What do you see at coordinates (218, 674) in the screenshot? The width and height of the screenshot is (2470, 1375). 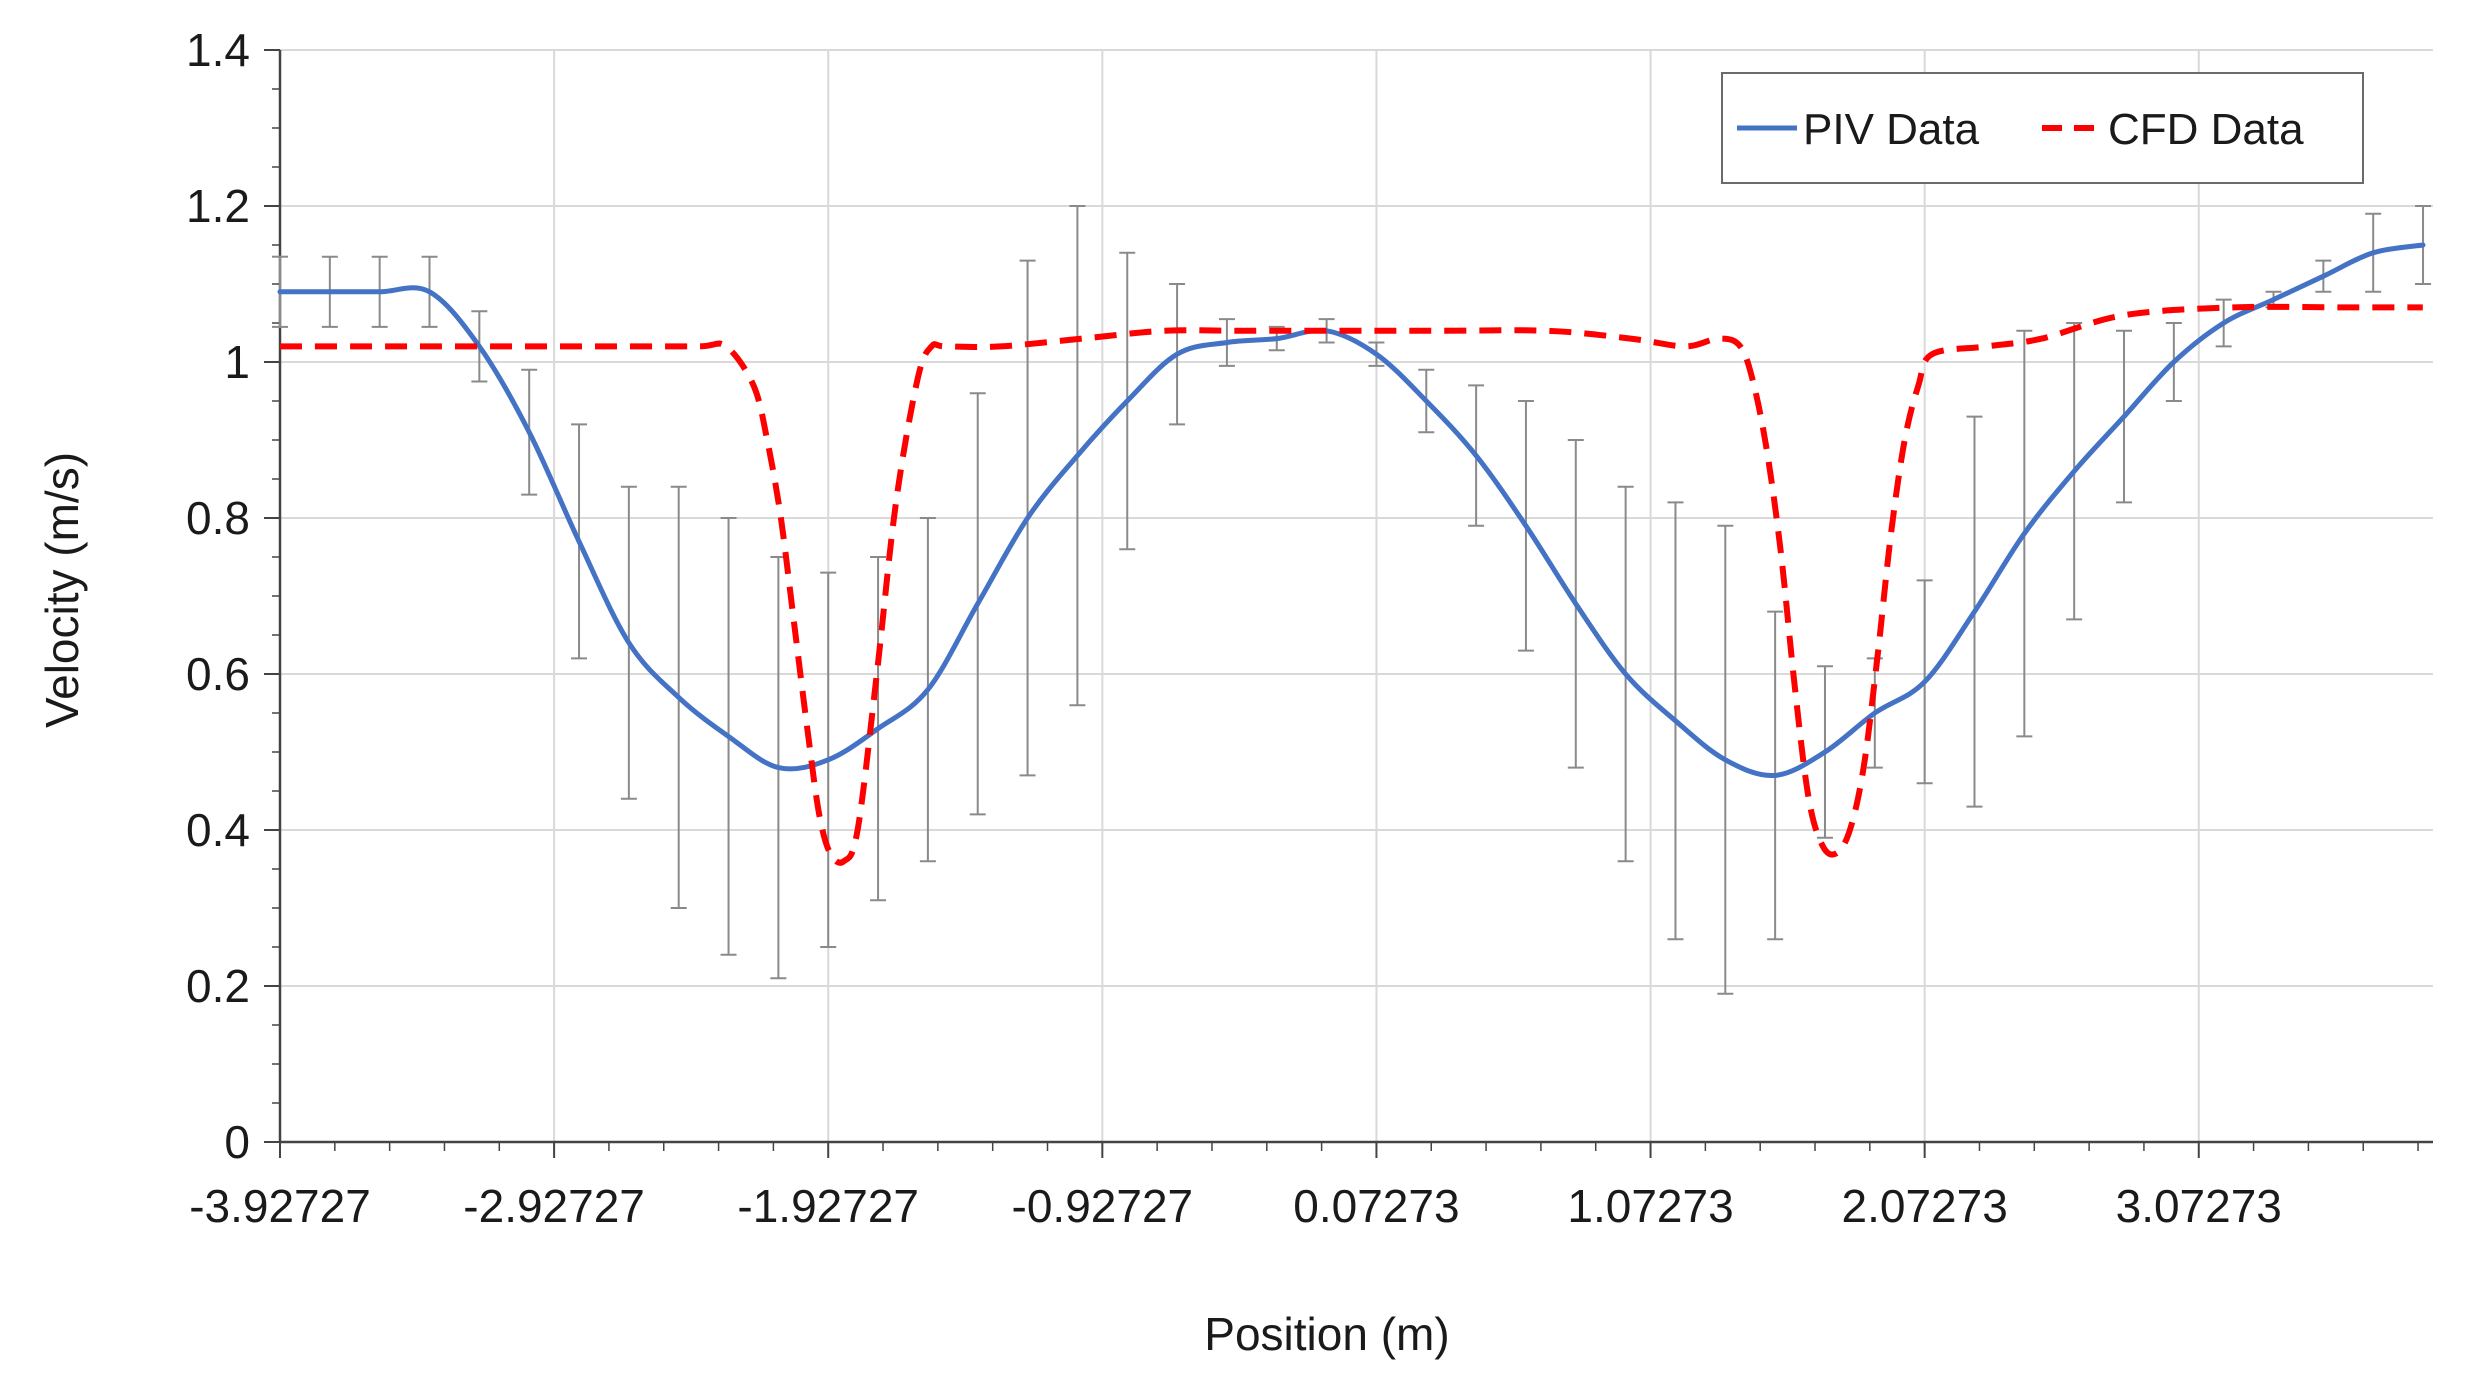 I see `y-tick-label: 0.6` at bounding box center [218, 674].